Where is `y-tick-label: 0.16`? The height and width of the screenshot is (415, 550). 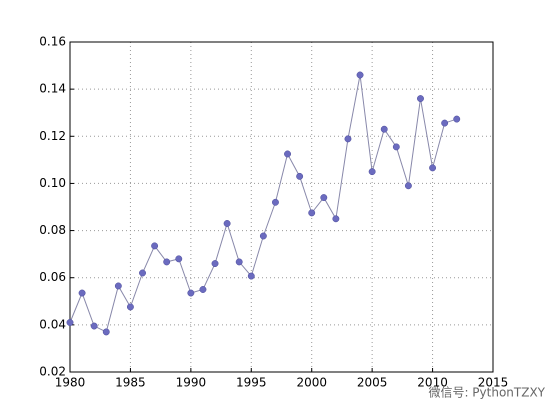 y-tick-label: 0.16 is located at coordinates (52, 42).